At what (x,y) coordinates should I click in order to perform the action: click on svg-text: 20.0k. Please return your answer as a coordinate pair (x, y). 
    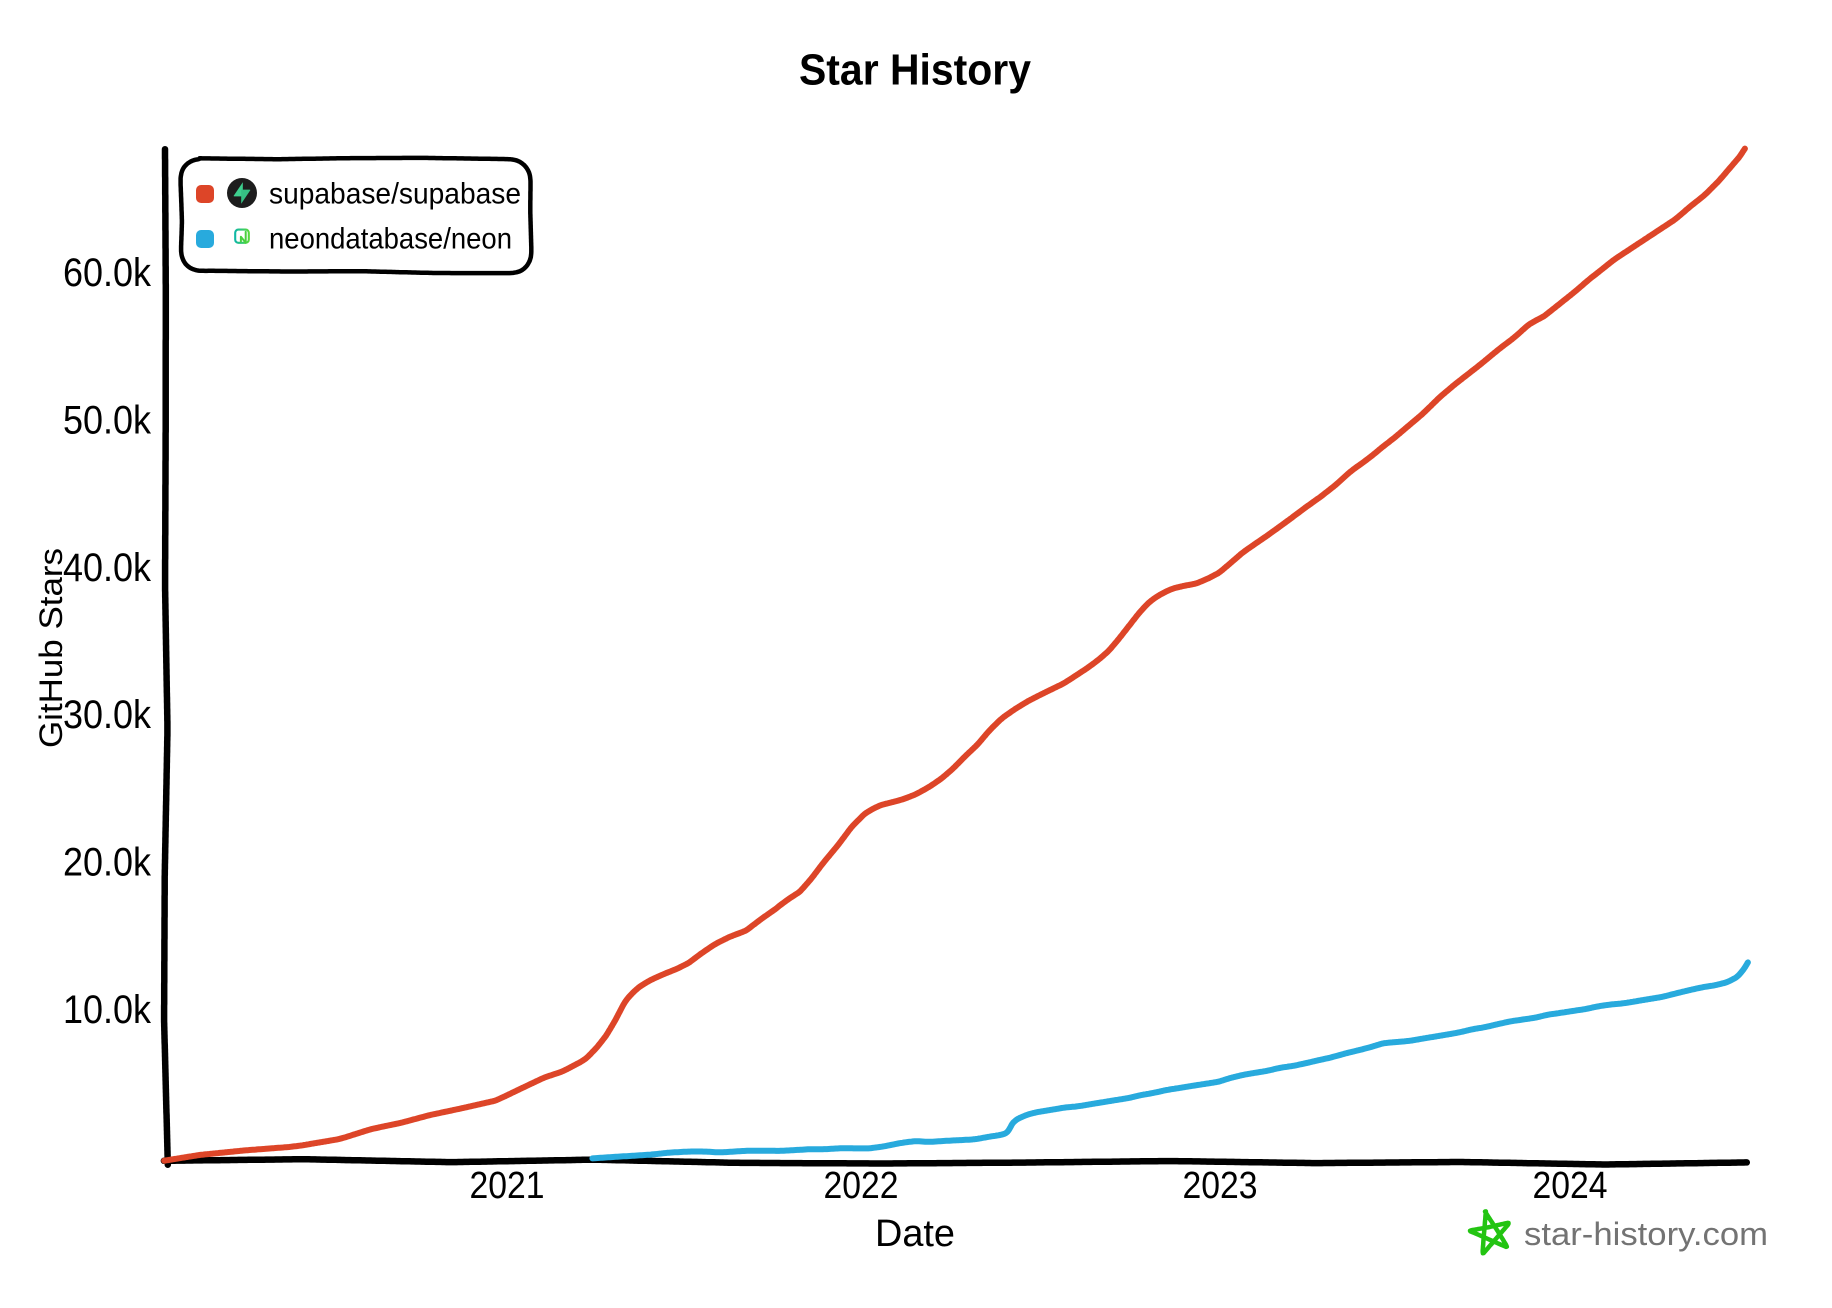
    Looking at the image, I should click on (107, 863).